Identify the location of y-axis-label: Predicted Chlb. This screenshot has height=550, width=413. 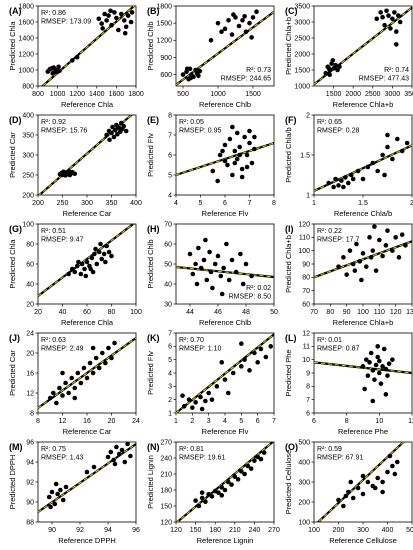
(150, 45).